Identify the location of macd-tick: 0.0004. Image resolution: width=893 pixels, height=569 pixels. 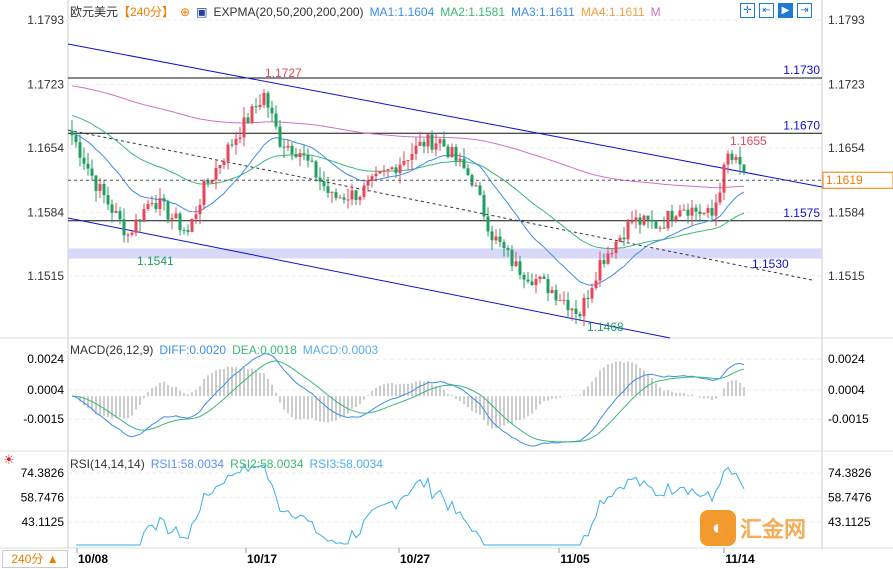
(45, 390).